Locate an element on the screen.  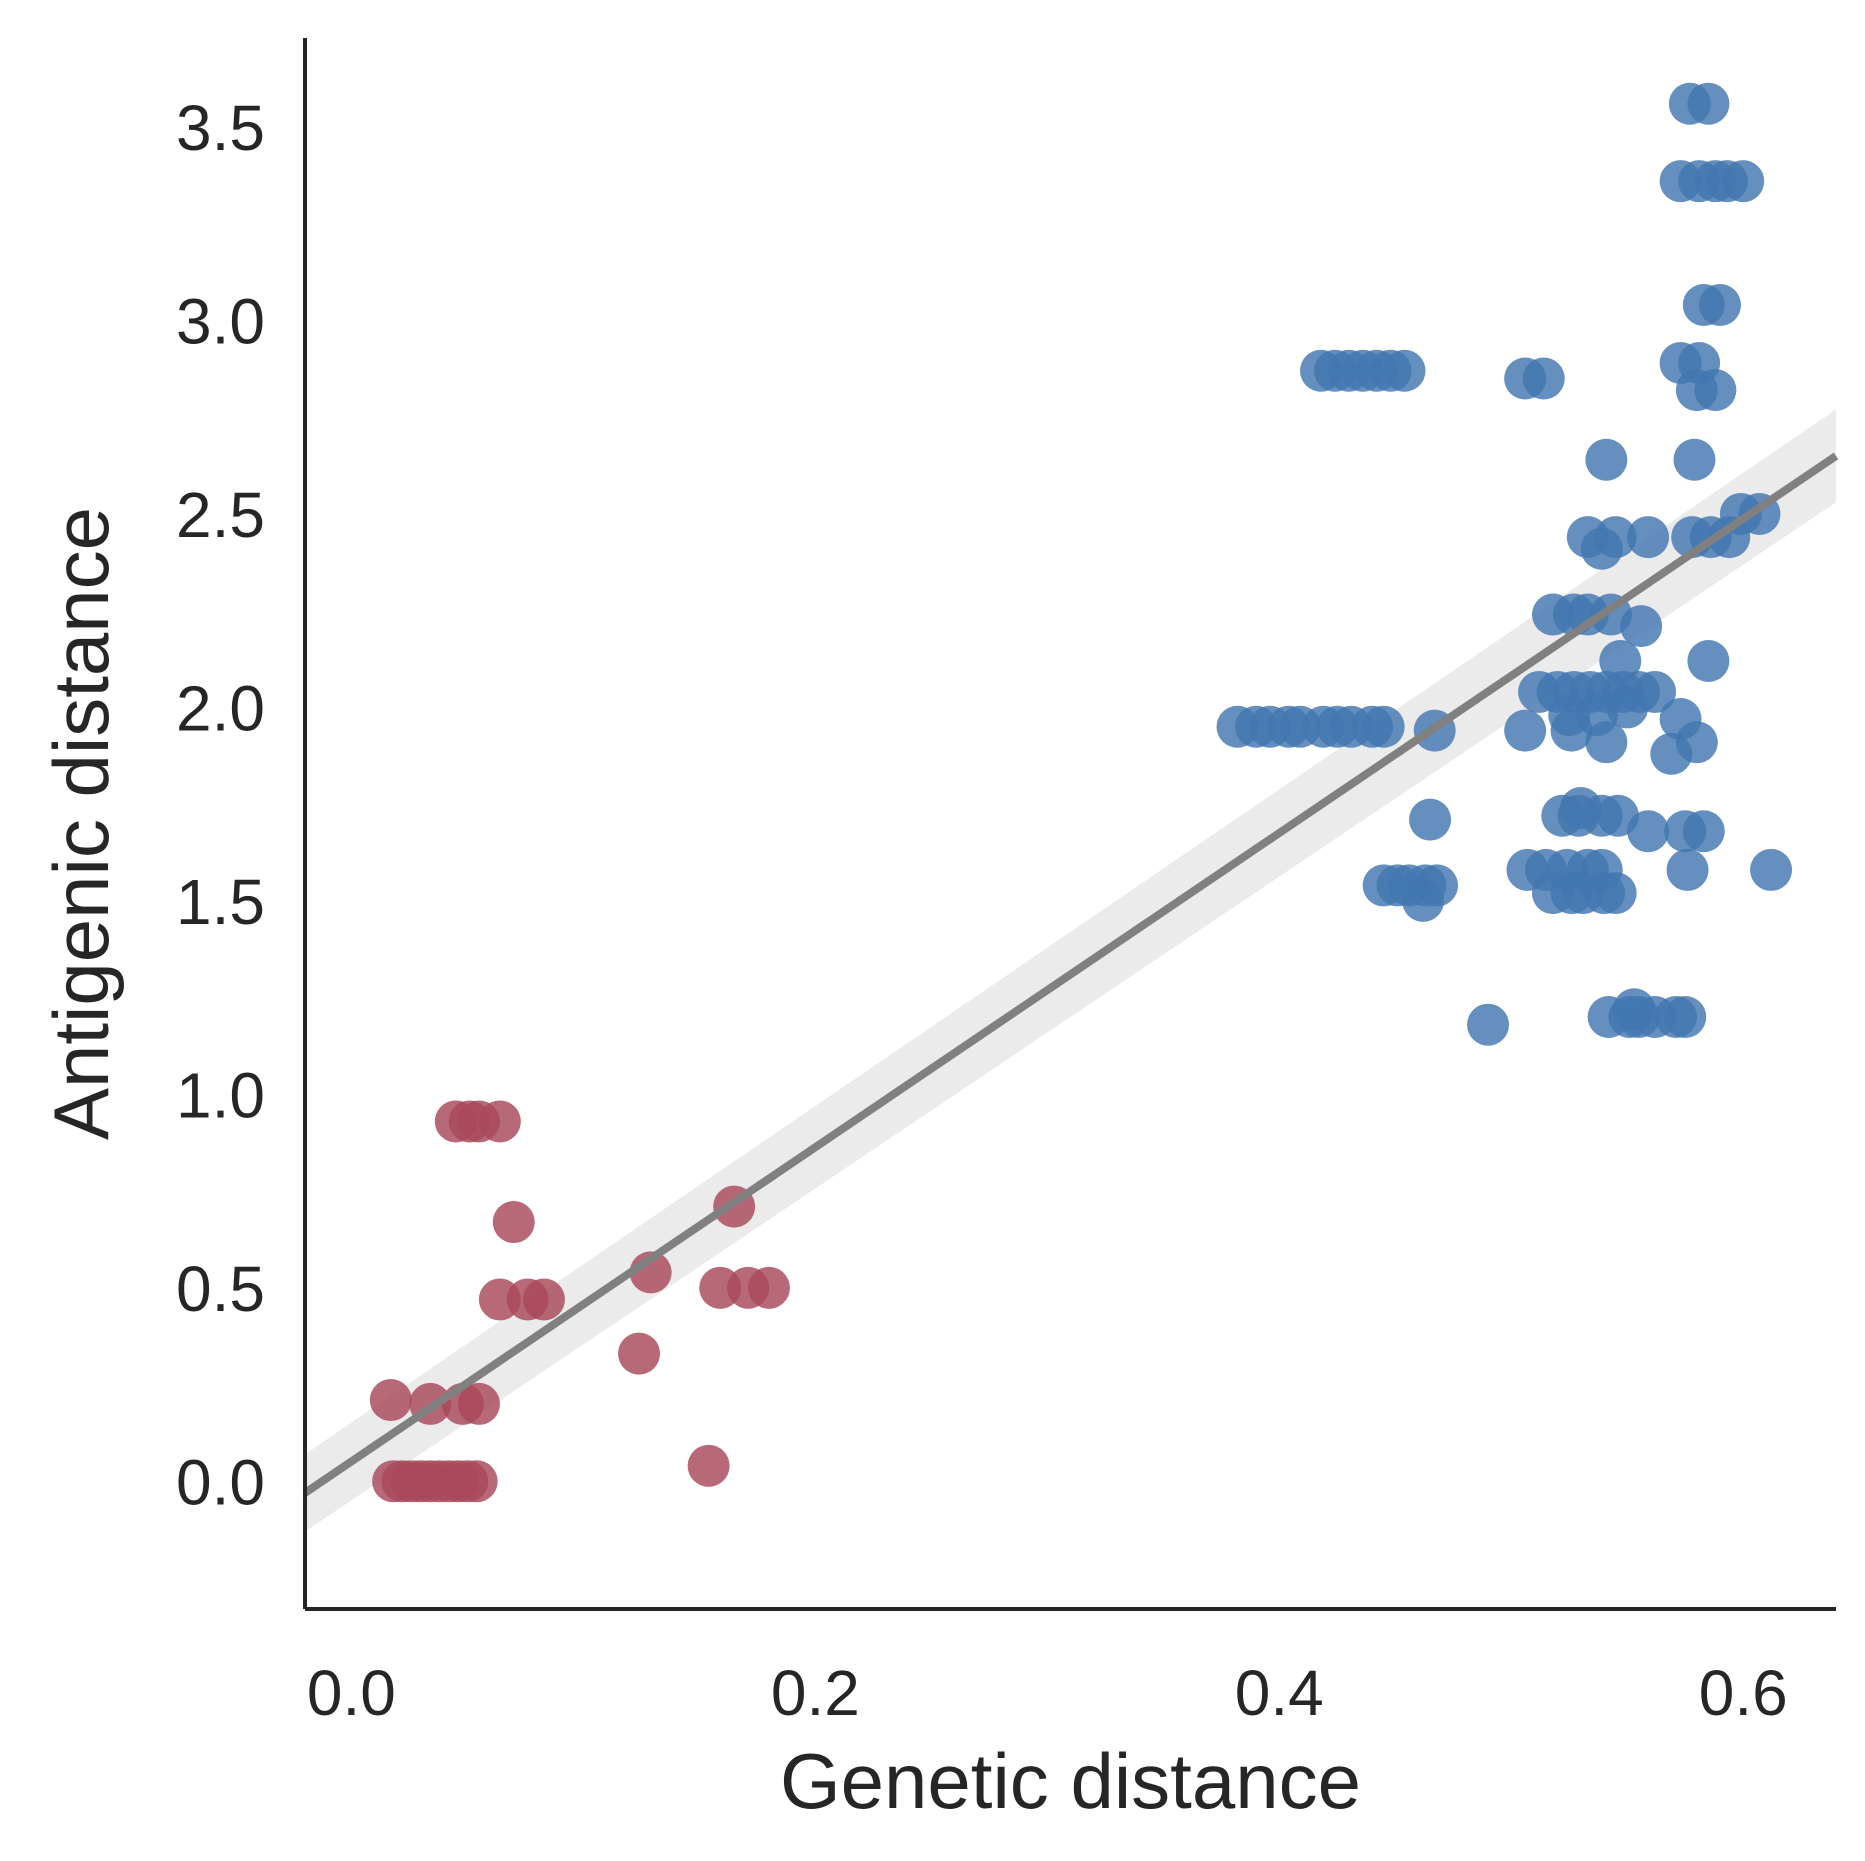
y-tick-label: 3.5 is located at coordinates (220, 128).